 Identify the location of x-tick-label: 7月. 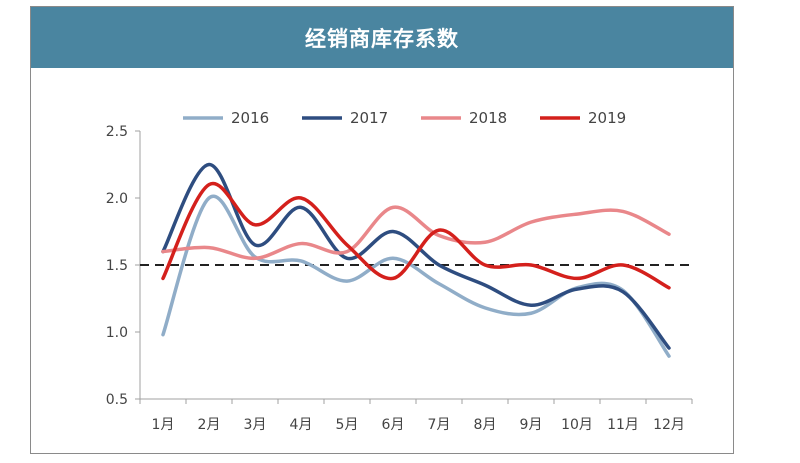
(439, 425).